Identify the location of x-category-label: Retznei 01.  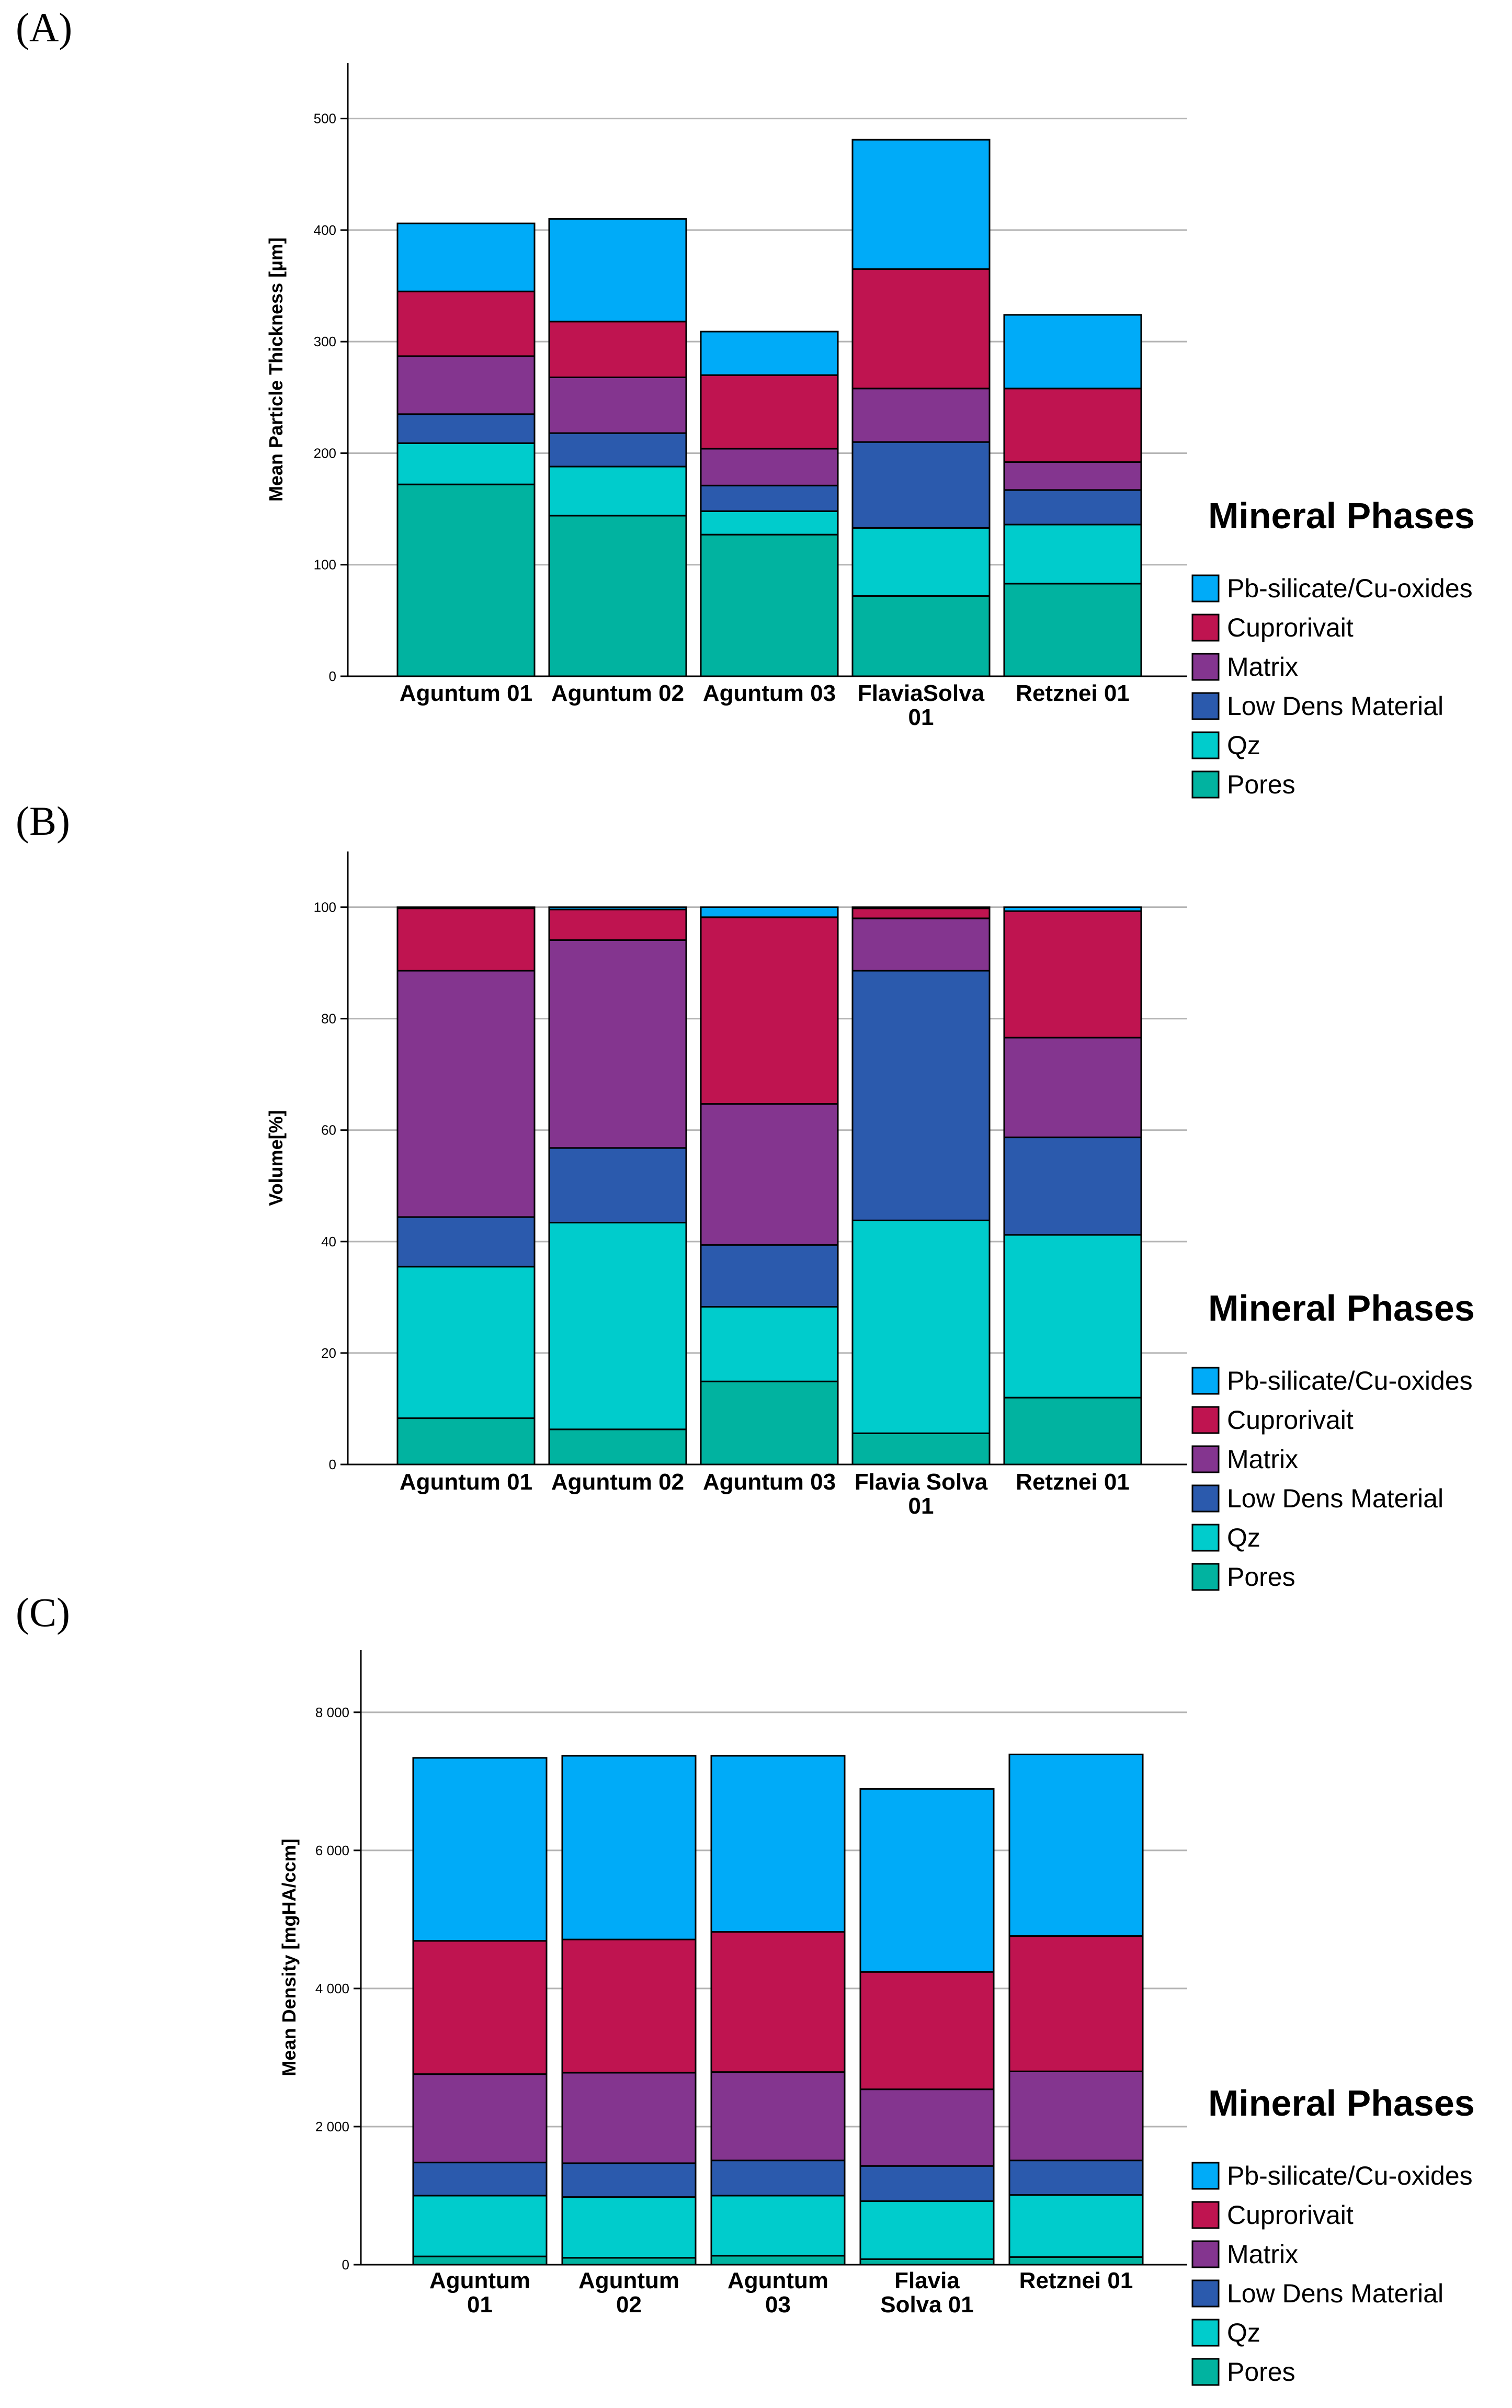
(1073, 1482).